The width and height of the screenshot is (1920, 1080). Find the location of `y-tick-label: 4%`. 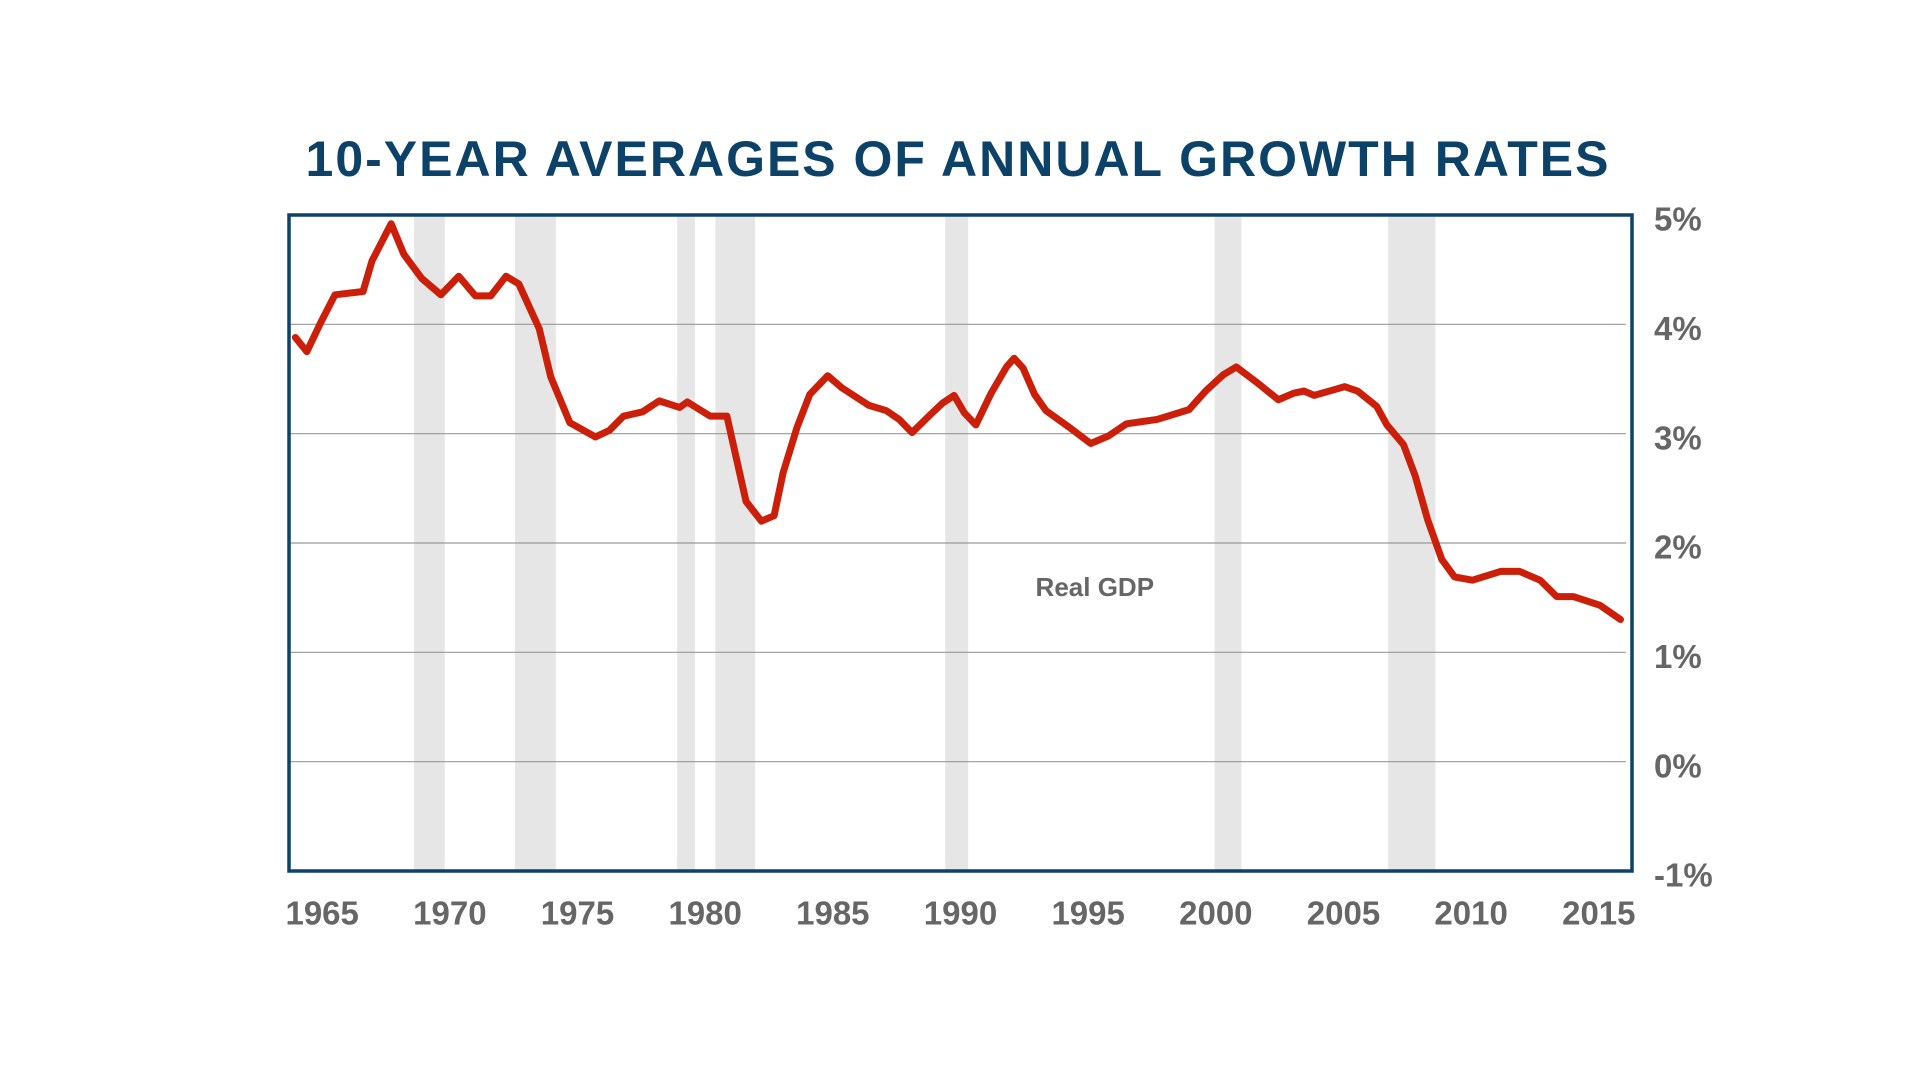

y-tick-label: 4% is located at coordinates (1678, 328).